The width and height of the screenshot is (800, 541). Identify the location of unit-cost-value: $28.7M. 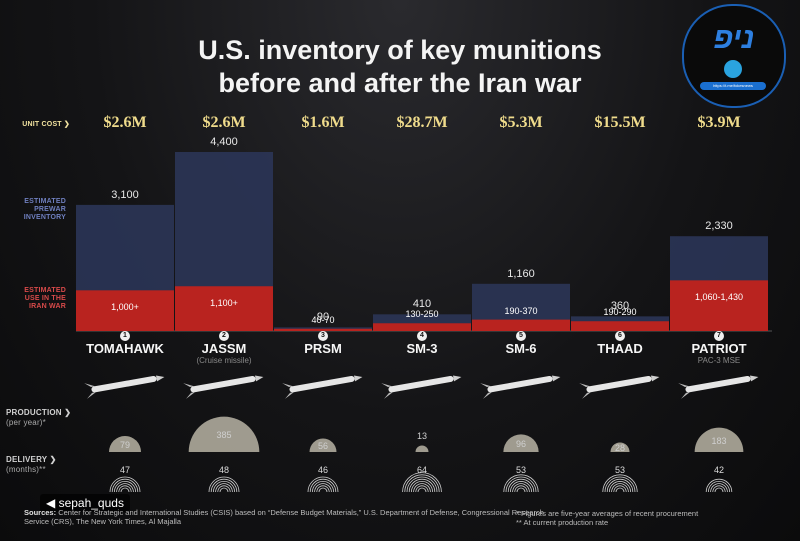
(422, 122).